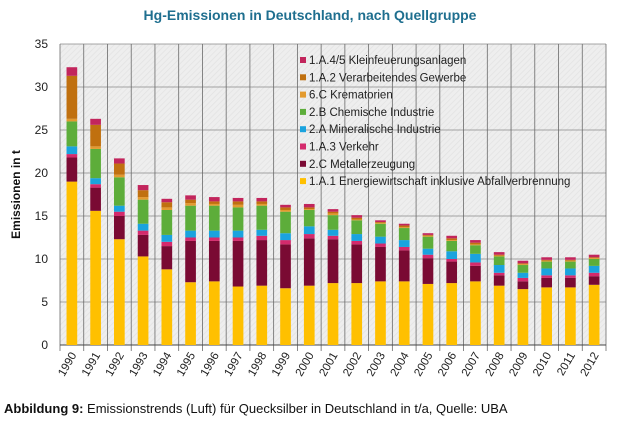 Image resolution: width=620 pixels, height=423 pixels. What do you see at coordinates (42, 259) in the screenshot?
I see `y-tick-label: 10` at bounding box center [42, 259].